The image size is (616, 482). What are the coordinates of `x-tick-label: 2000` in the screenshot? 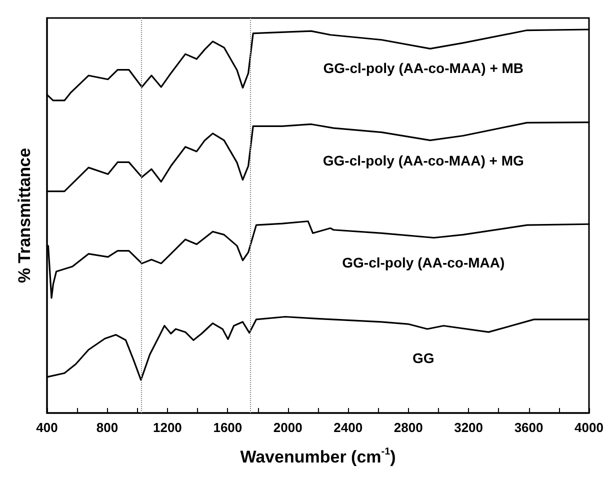 It's located at (287, 427).